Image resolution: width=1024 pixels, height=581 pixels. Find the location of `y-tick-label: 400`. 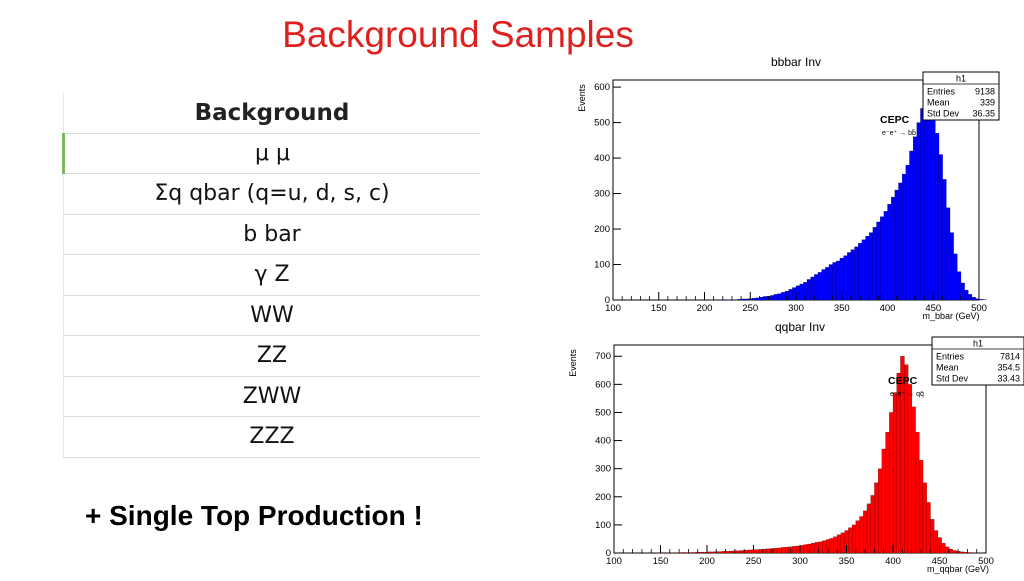

y-tick-label: 400 is located at coordinates (602, 158).